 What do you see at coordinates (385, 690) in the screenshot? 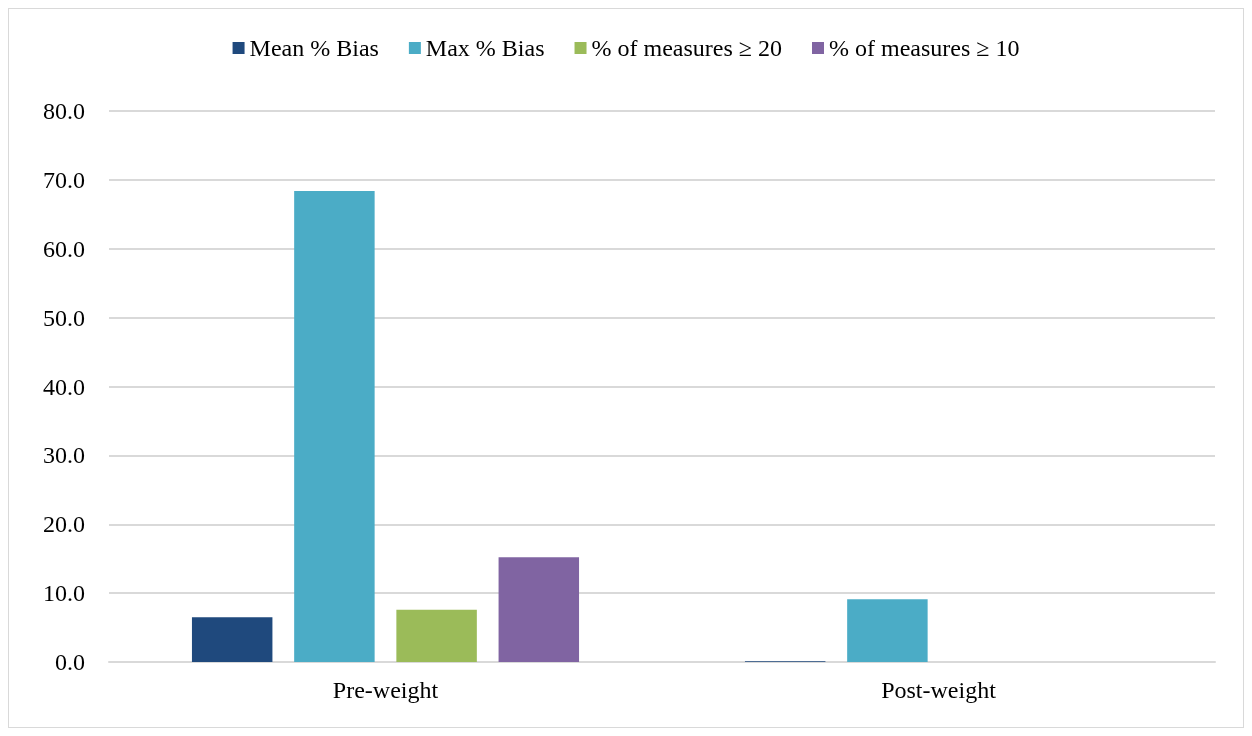
I see `x-tick-label: Pre-weight` at bounding box center [385, 690].